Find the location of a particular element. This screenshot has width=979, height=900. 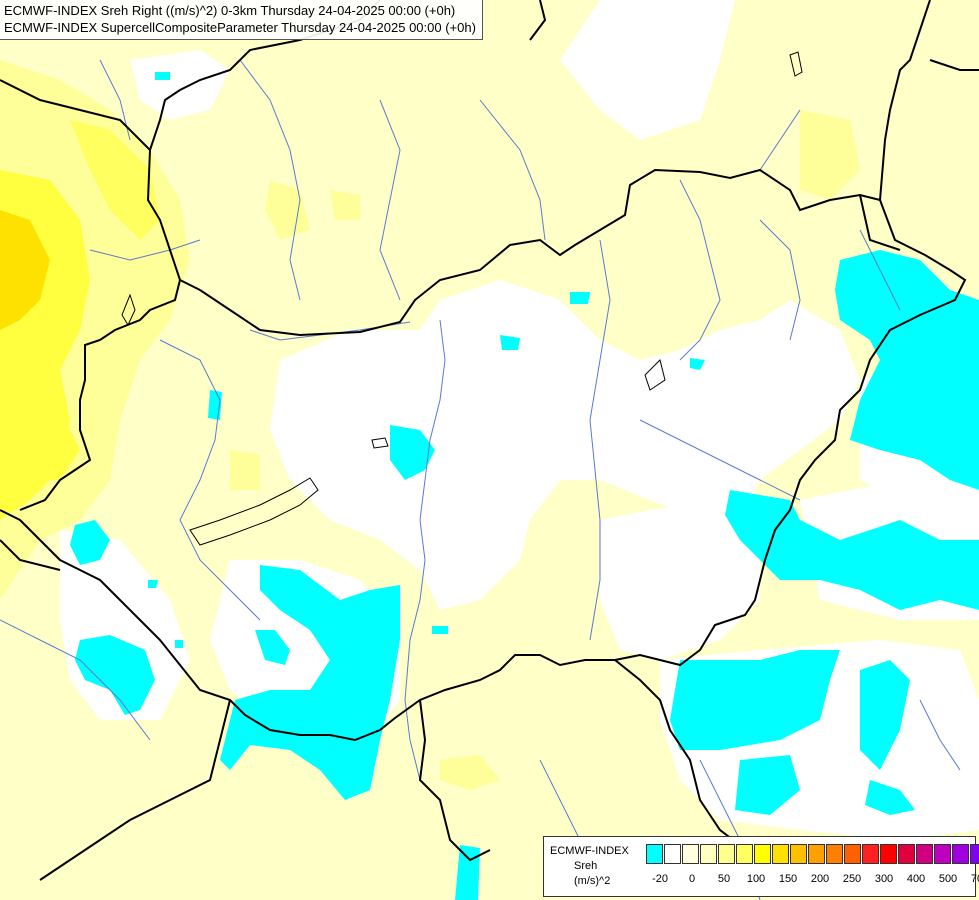

legend-tick-label: 50 is located at coordinates (724, 879).